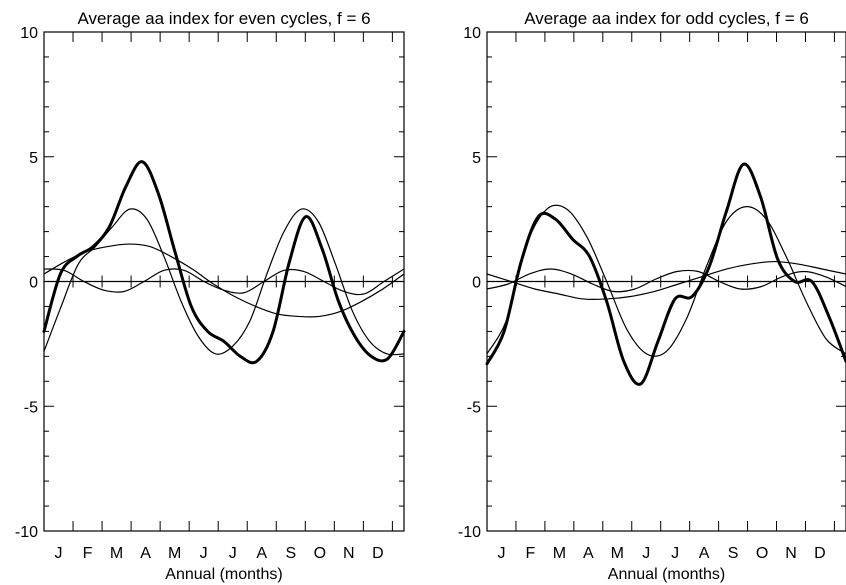 The height and width of the screenshot is (585, 846). What do you see at coordinates (666, 18) in the screenshot?
I see `chart-title: Average aa index for odd cycles, f = 6` at bounding box center [666, 18].